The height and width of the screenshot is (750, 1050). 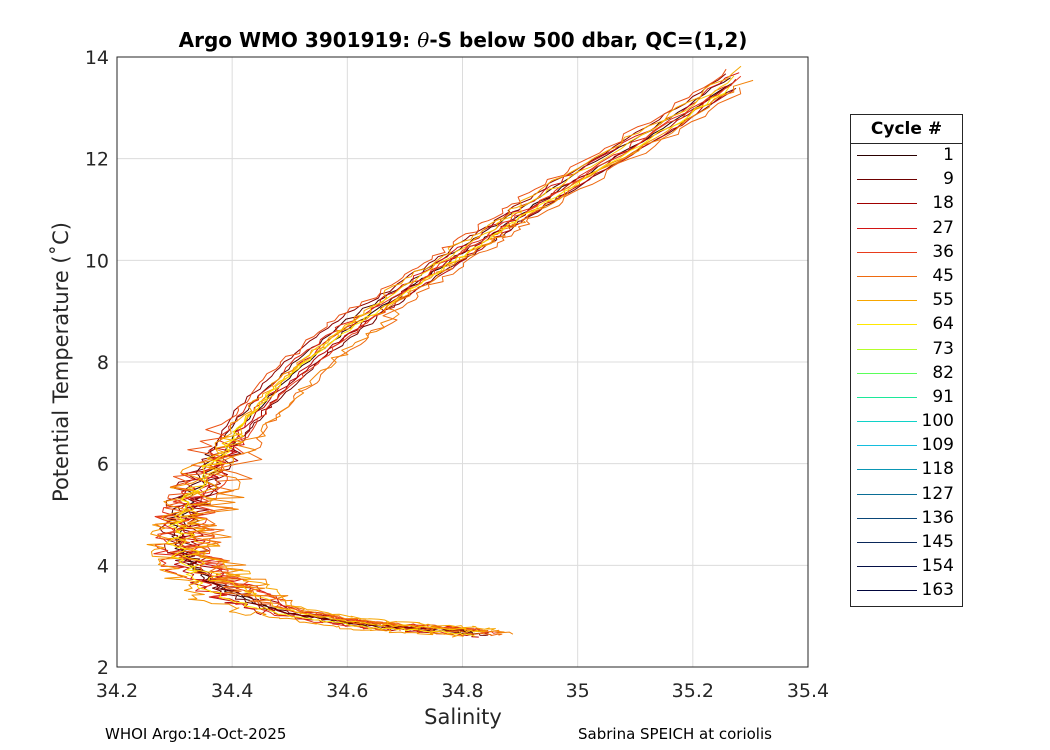 I want to click on legend-entry: 145, so click(x=906, y=543).